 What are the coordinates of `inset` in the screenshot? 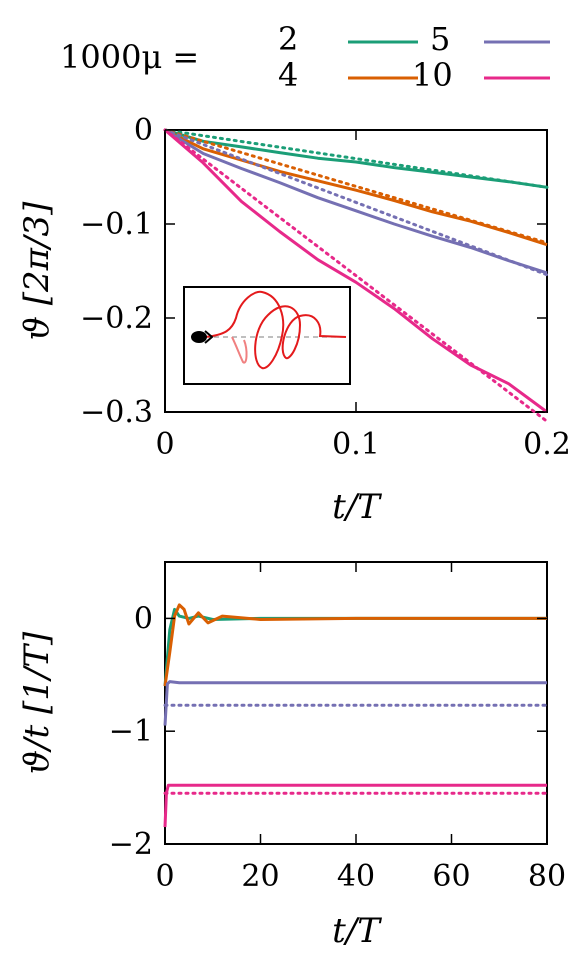 It's located at (267, 335).